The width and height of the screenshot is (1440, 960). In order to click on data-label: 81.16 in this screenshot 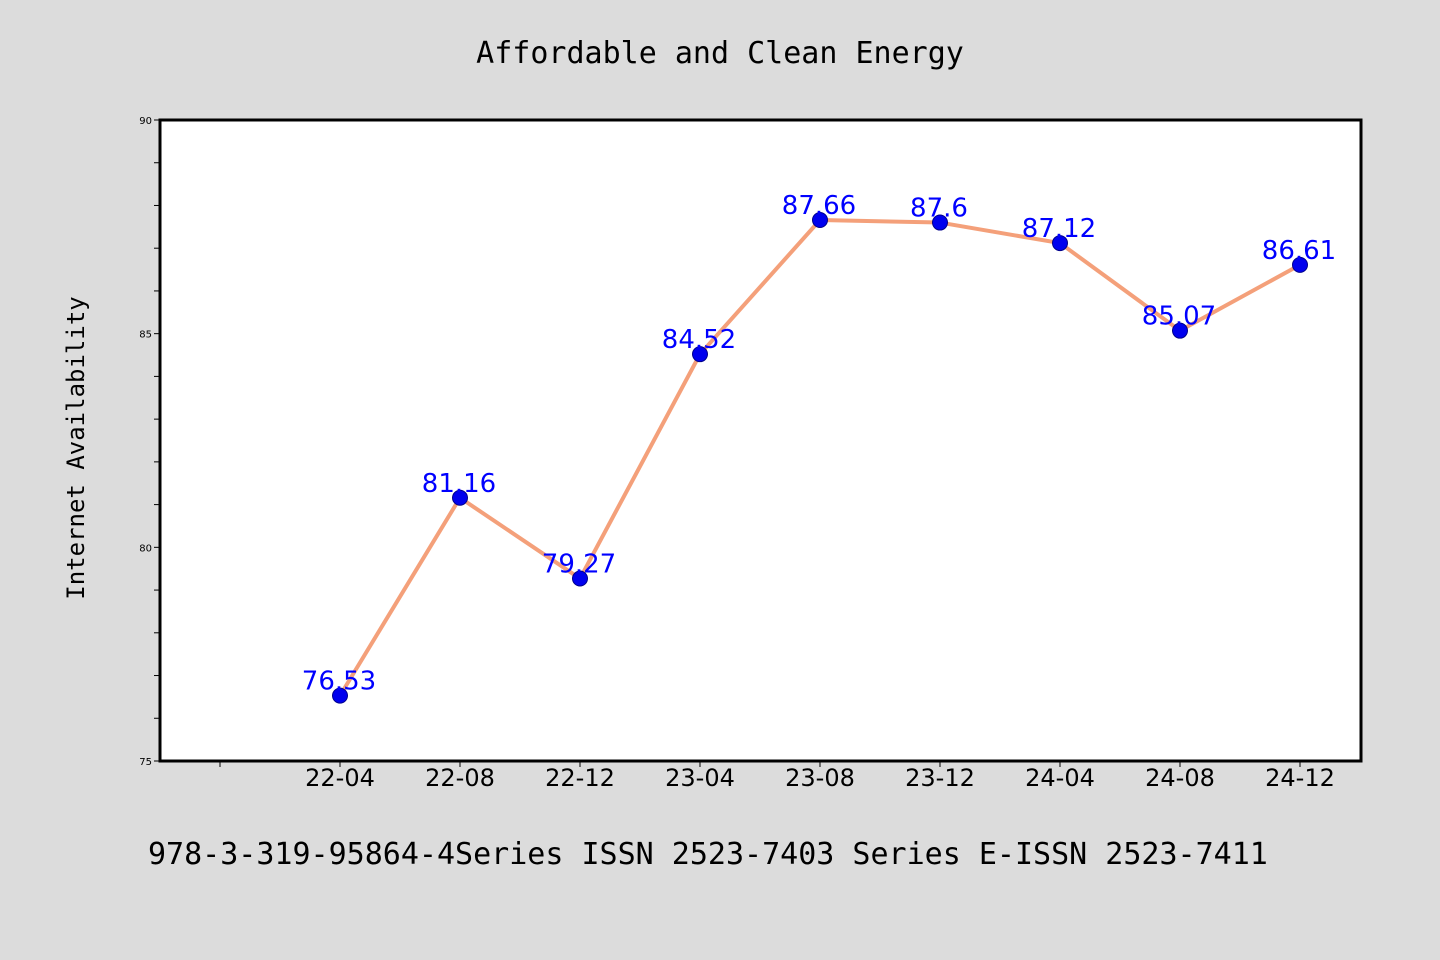, I will do `click(459, 484)`.